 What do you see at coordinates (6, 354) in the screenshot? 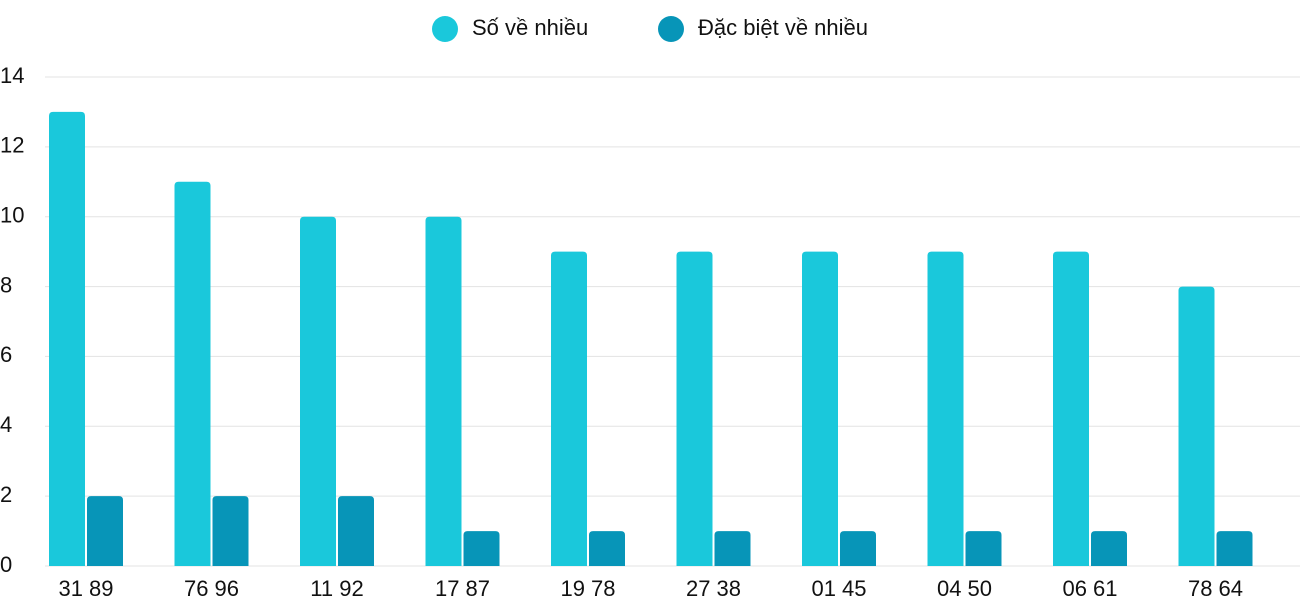
I see `y-tick-label: 6` at bounding box center [6, 354].